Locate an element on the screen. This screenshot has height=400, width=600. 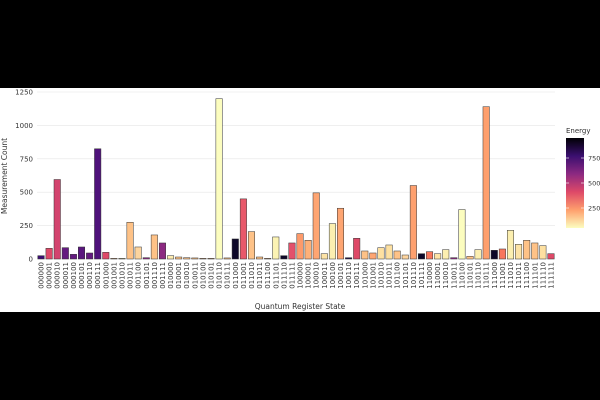
x-tick-label: 111010 is located at coordinates (511, 275).